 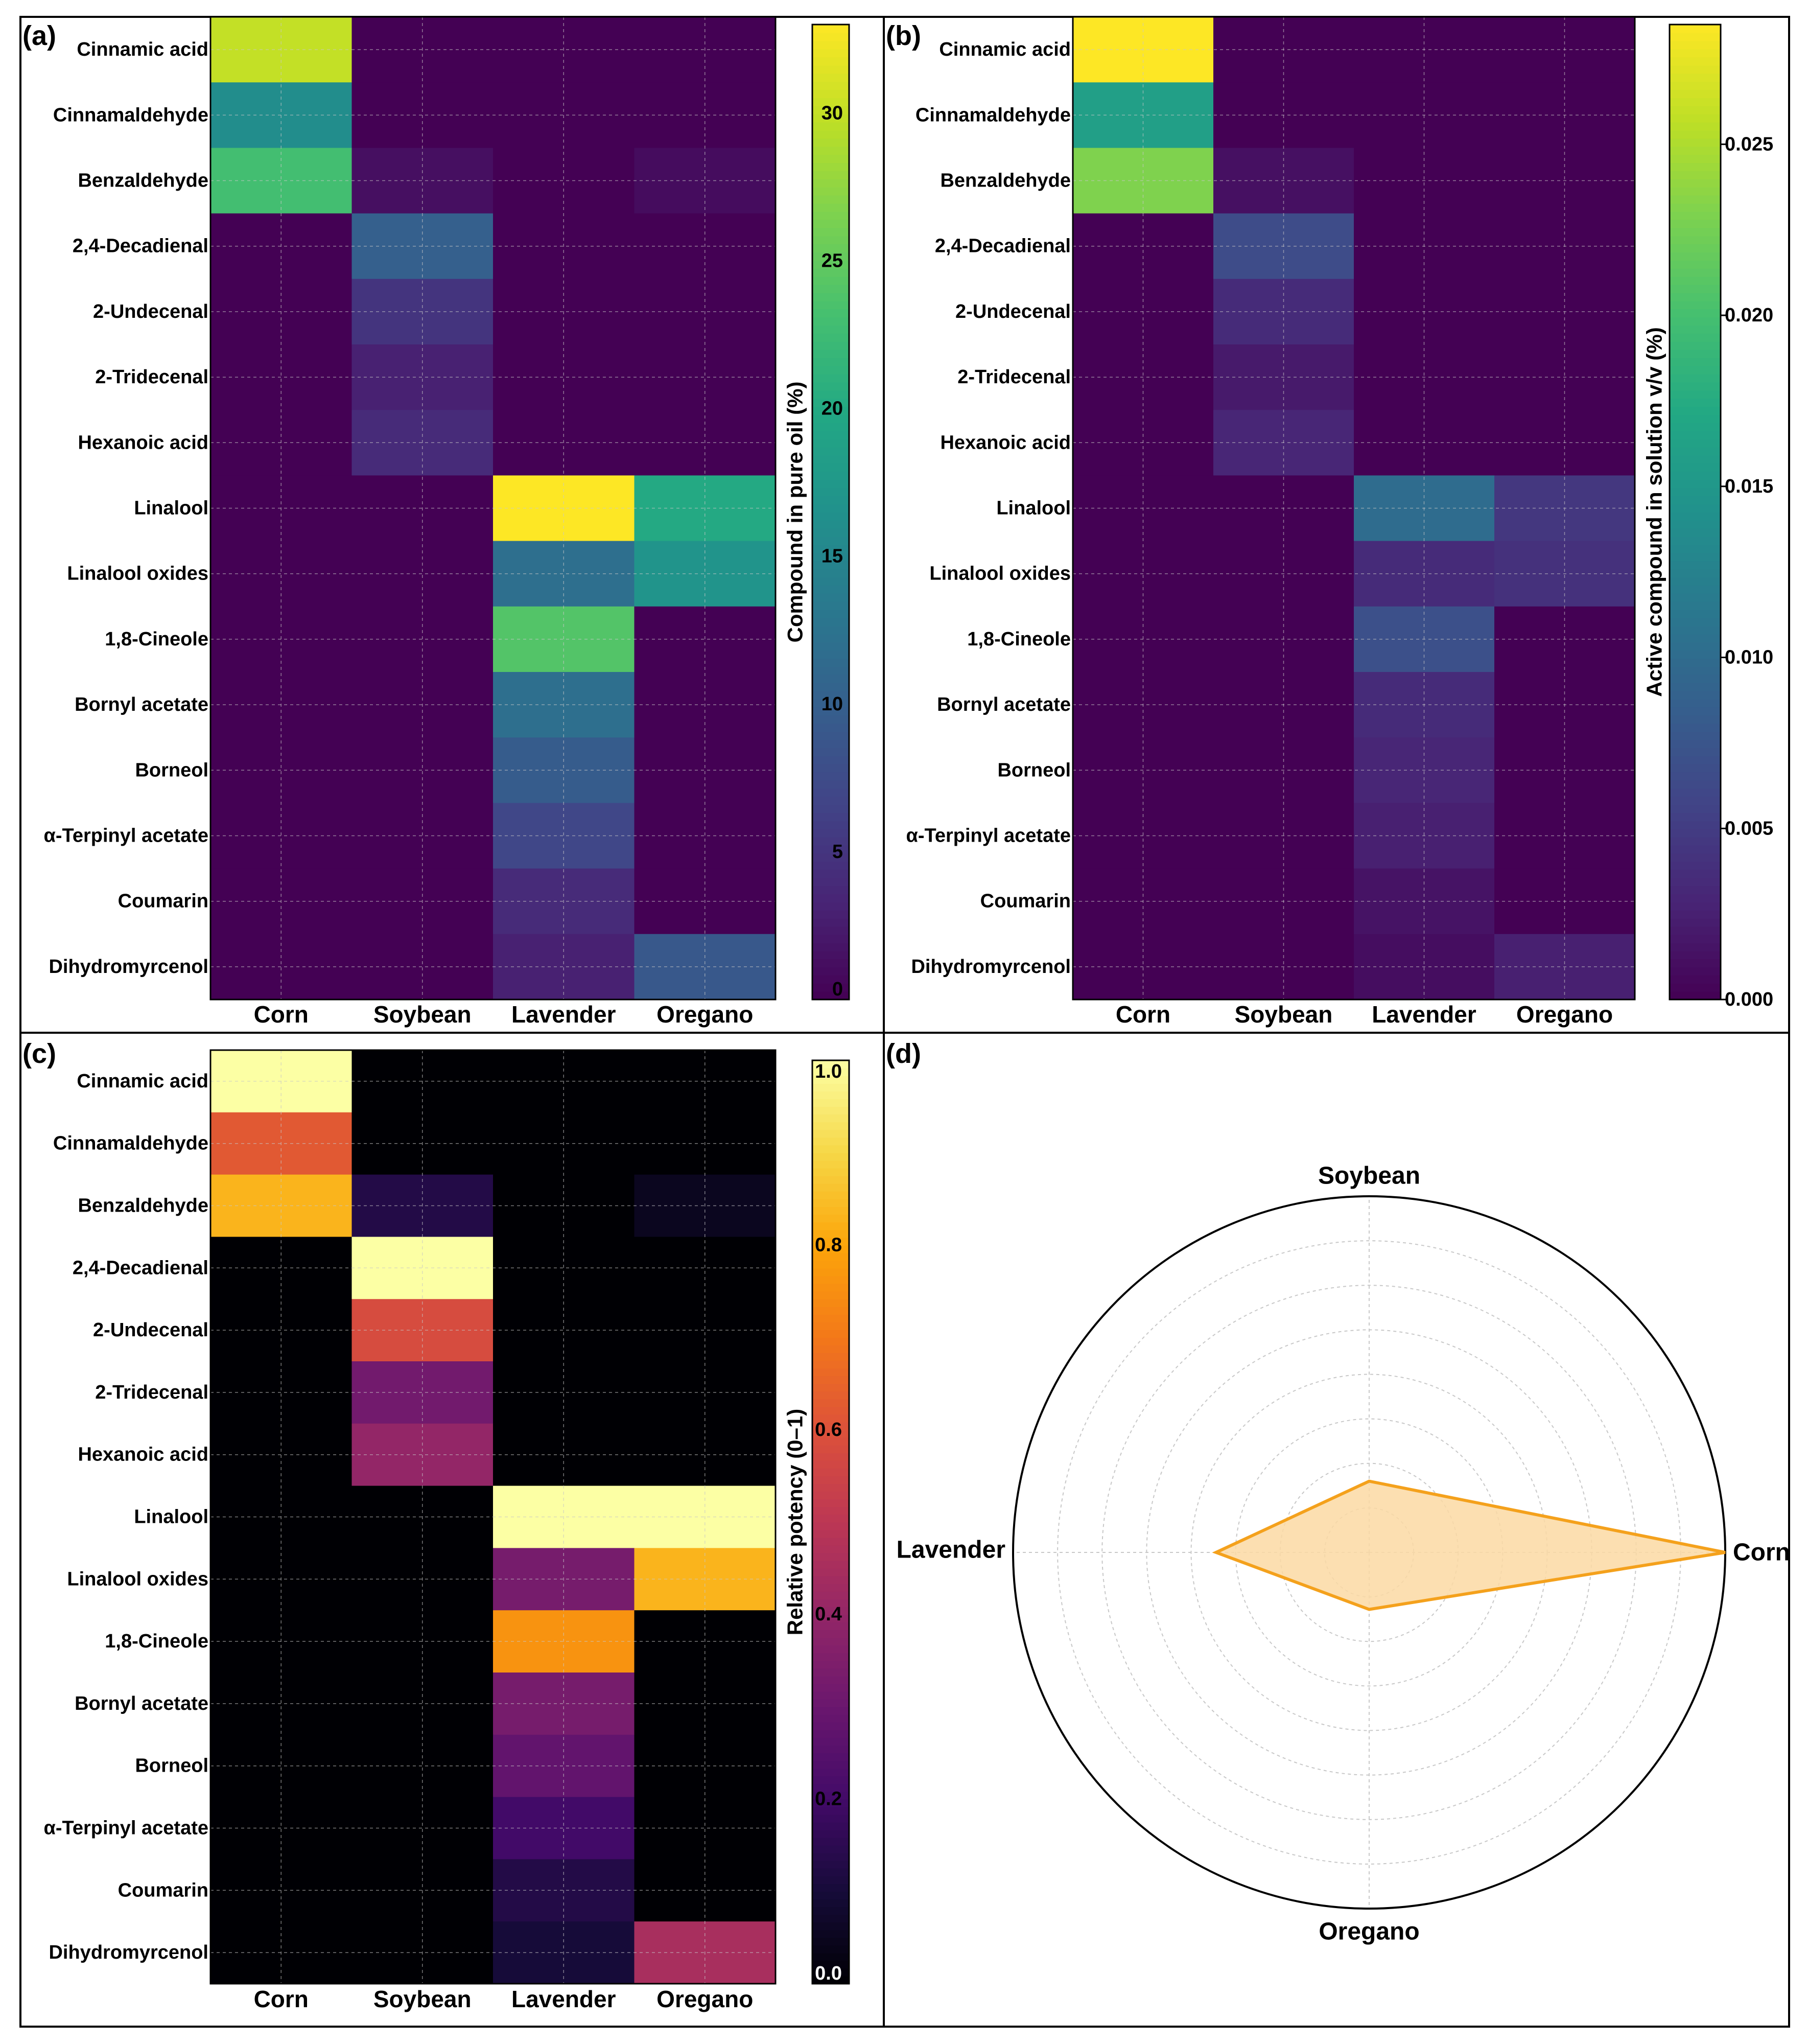 I want to click on colorbar-tick-label: 0.005, so click(x=1749, y=828).